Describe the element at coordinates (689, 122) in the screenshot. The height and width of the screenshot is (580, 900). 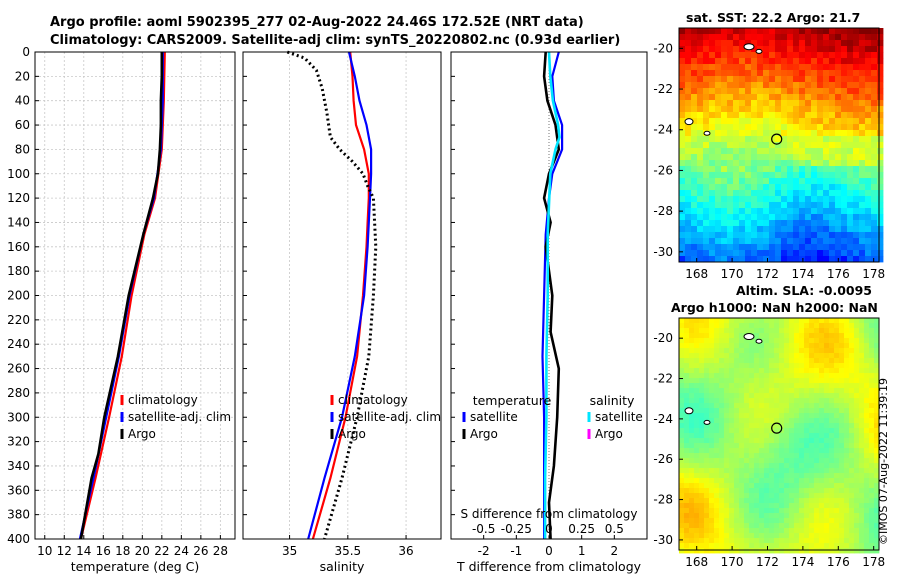
I see `sst-map-island` at that location.